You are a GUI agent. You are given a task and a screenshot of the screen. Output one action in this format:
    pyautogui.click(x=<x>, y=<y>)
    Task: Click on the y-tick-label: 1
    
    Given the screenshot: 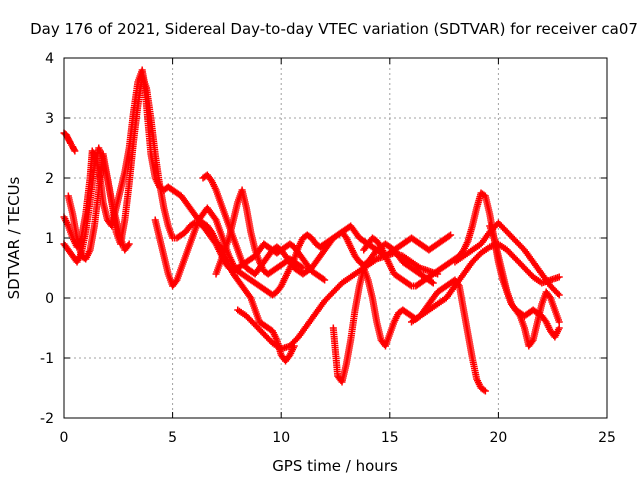 What is the action you would take?
    pyautogui.click(x=49, y=239)
    